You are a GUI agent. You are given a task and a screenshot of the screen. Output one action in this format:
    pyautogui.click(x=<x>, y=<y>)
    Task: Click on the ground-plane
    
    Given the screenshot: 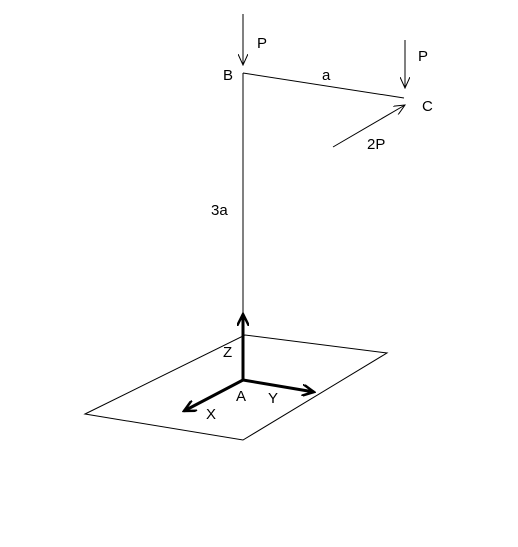 What is the action you would take?
    pyautogui.click(x=236, y=387)
    